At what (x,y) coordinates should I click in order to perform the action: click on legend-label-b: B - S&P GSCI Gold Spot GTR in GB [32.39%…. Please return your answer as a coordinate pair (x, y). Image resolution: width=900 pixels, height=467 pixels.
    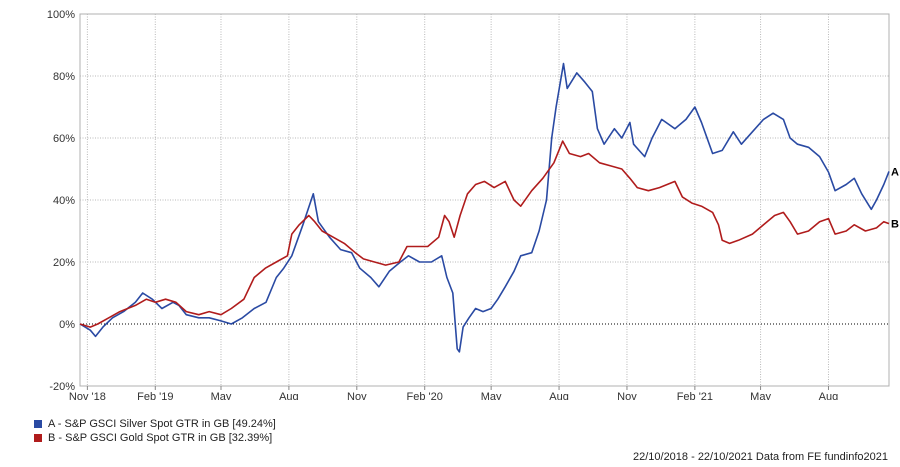
    Looking at the image, I should click on (160, 438).